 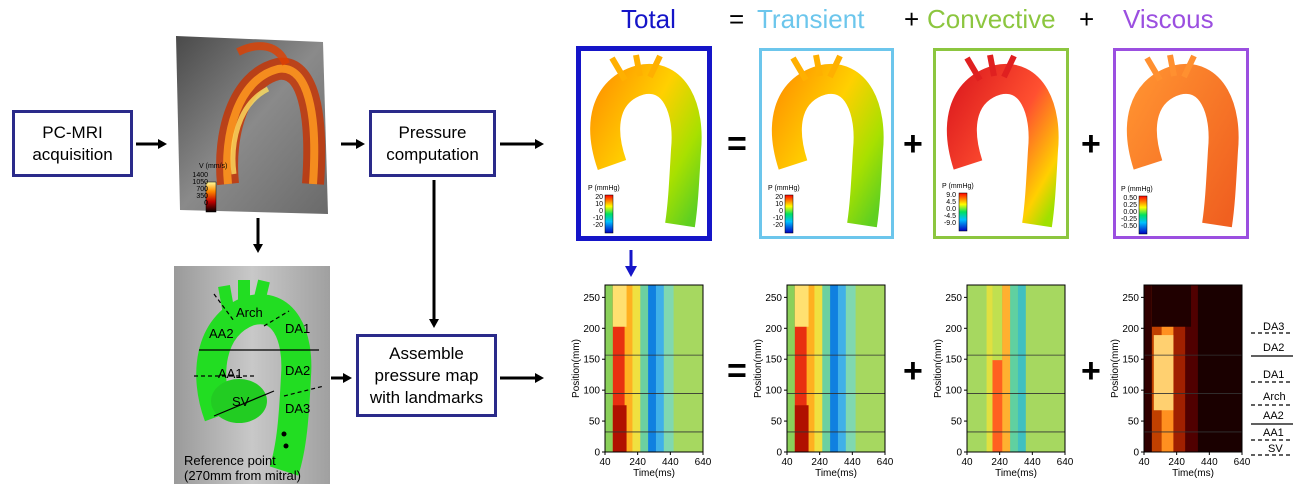 I want to click on velocity-tick: 0, so click(x=206, y=203).